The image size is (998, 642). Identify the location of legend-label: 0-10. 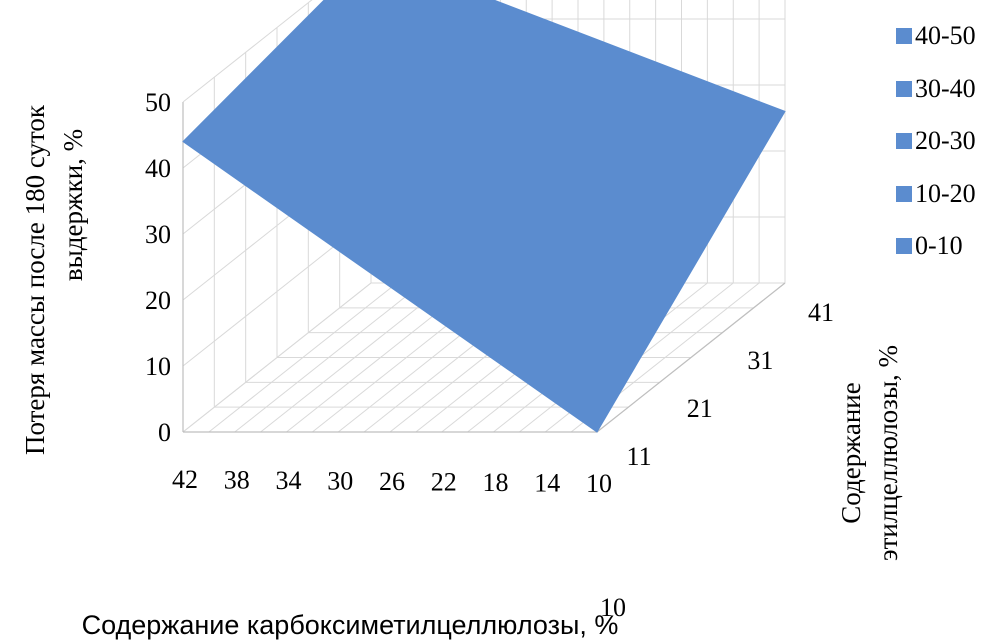
(939, 246).